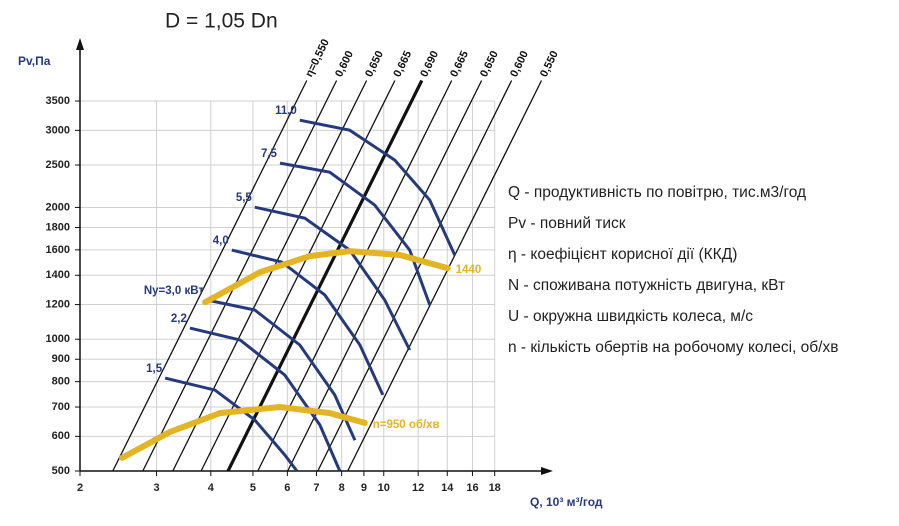 The image size is (899, 526). I want to click on y-tick-label: 2500, so click(58, 165).